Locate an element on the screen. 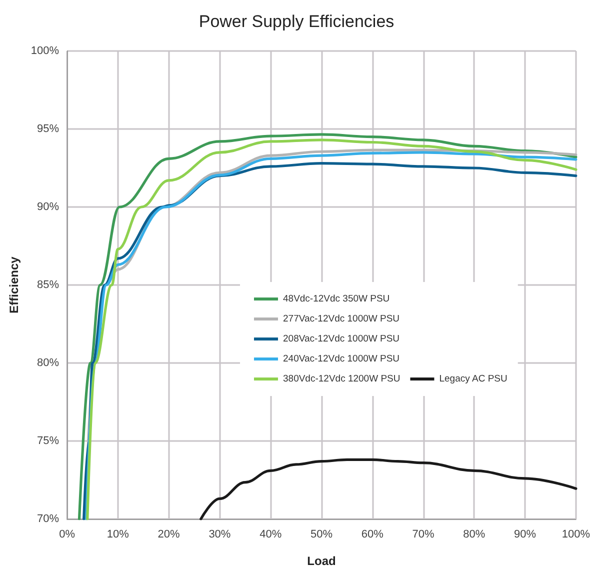  legend-label: Legacy AC PSU is located at coordinates (473, 379).